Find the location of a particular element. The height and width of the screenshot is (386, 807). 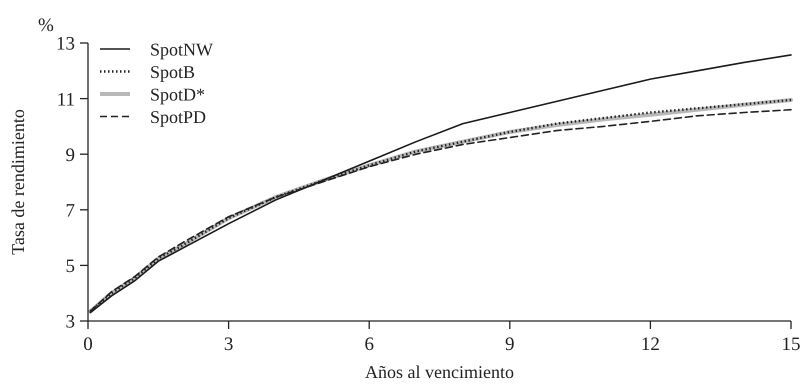

y-tick-label: 13 is located at coordinates (65, 44).